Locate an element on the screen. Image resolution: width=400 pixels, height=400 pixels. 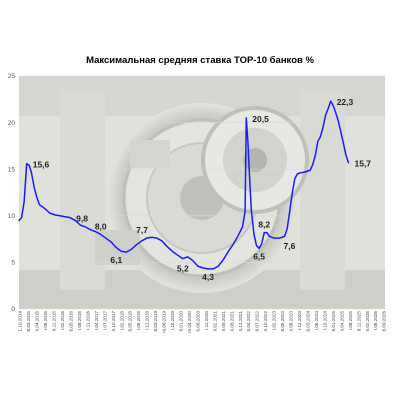
data-label: 15,6 is located at coordinates (41, 165).